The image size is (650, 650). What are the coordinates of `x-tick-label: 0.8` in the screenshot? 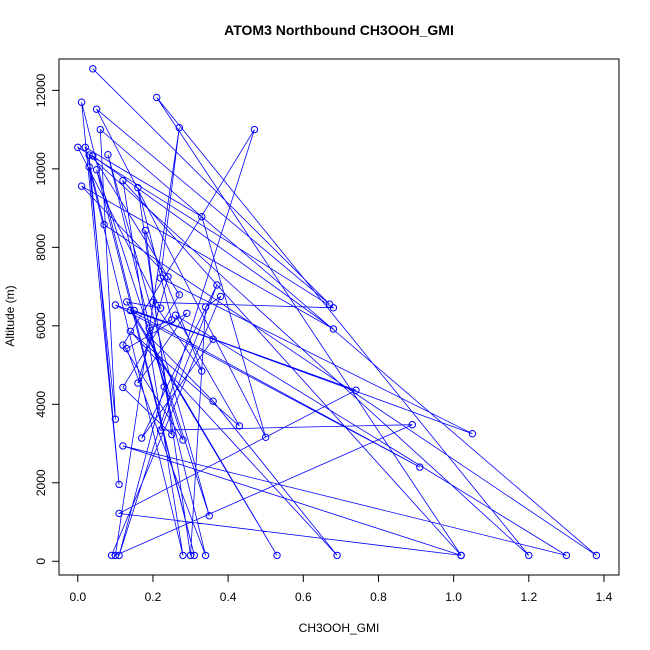 It's located at (378, 597).